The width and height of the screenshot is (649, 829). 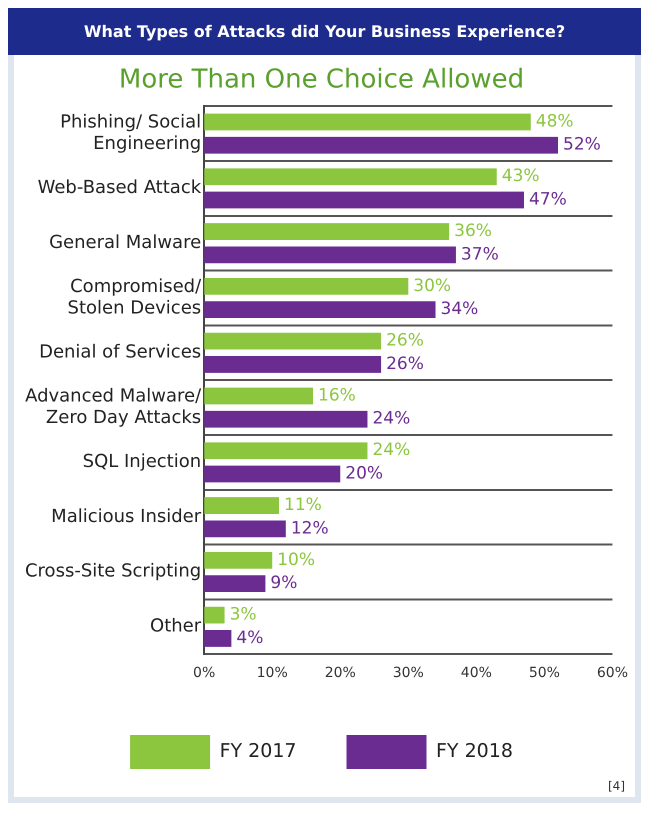 I want to click on y-tick-label: SQL Injection, so click(x=142, y=461).